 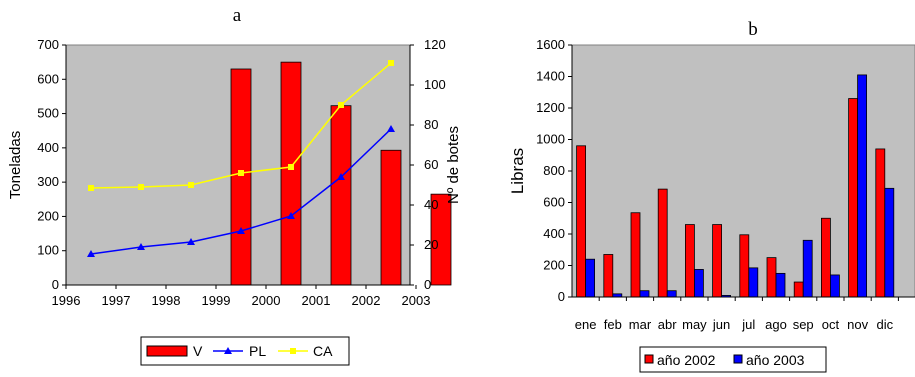 What do you see at coordinates (116, 300) in the screenshot?
I see `chart-a-xtick-label: 1997` at bounding box center [116, 300].